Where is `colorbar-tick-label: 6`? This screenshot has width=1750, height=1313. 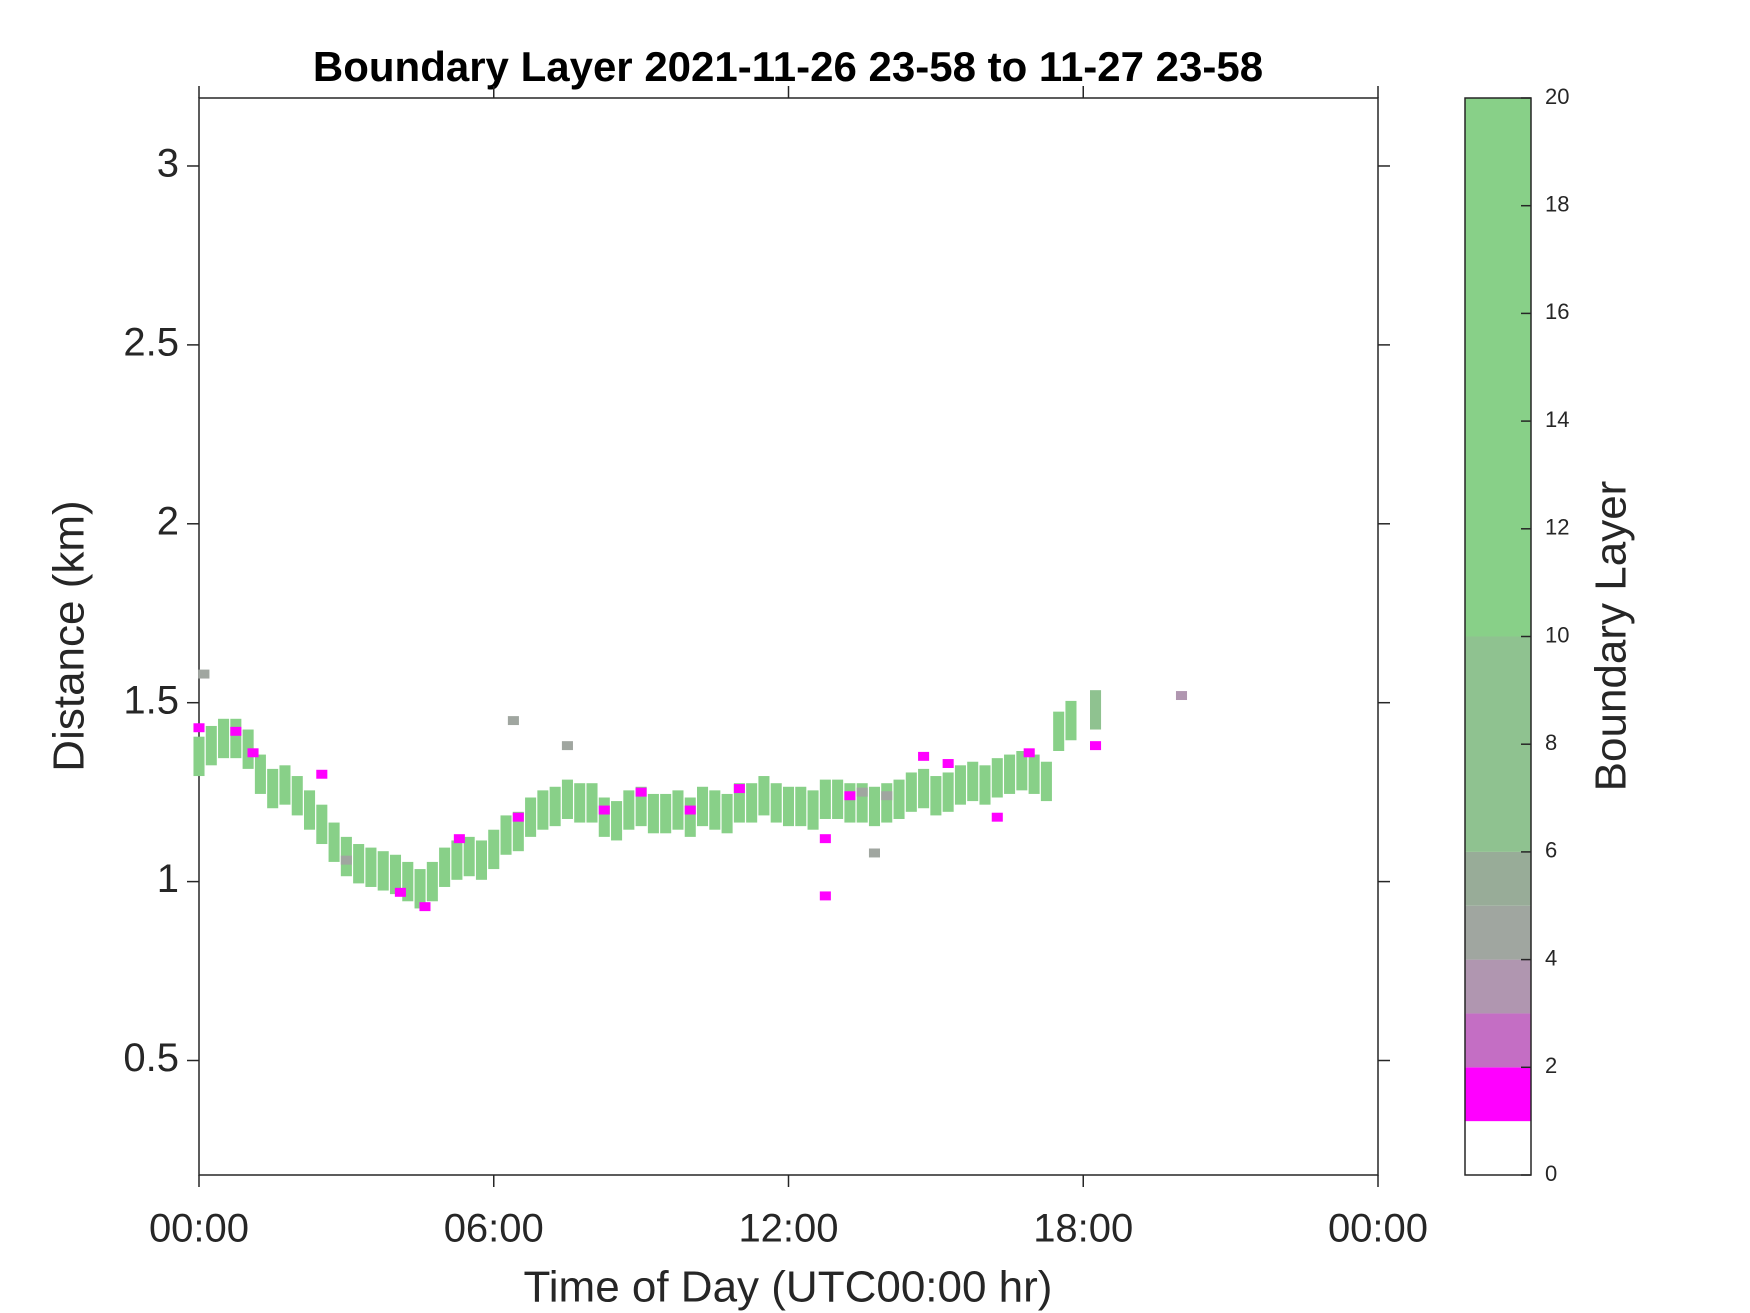
colorbar-tick-label: 6 is located at coordinates (1551, 850).